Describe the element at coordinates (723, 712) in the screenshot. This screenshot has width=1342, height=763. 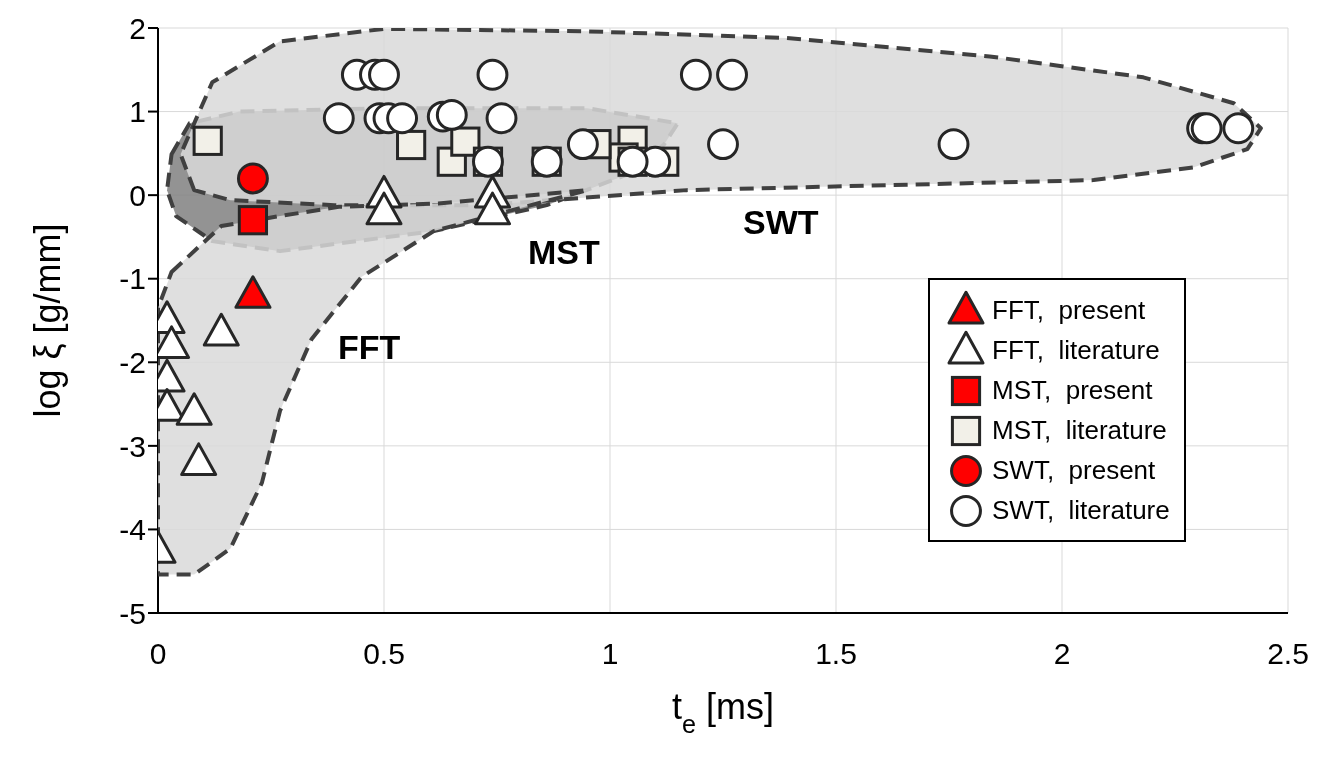
I see `x-axis-title: t$_{e}$ [ms]` at that location.